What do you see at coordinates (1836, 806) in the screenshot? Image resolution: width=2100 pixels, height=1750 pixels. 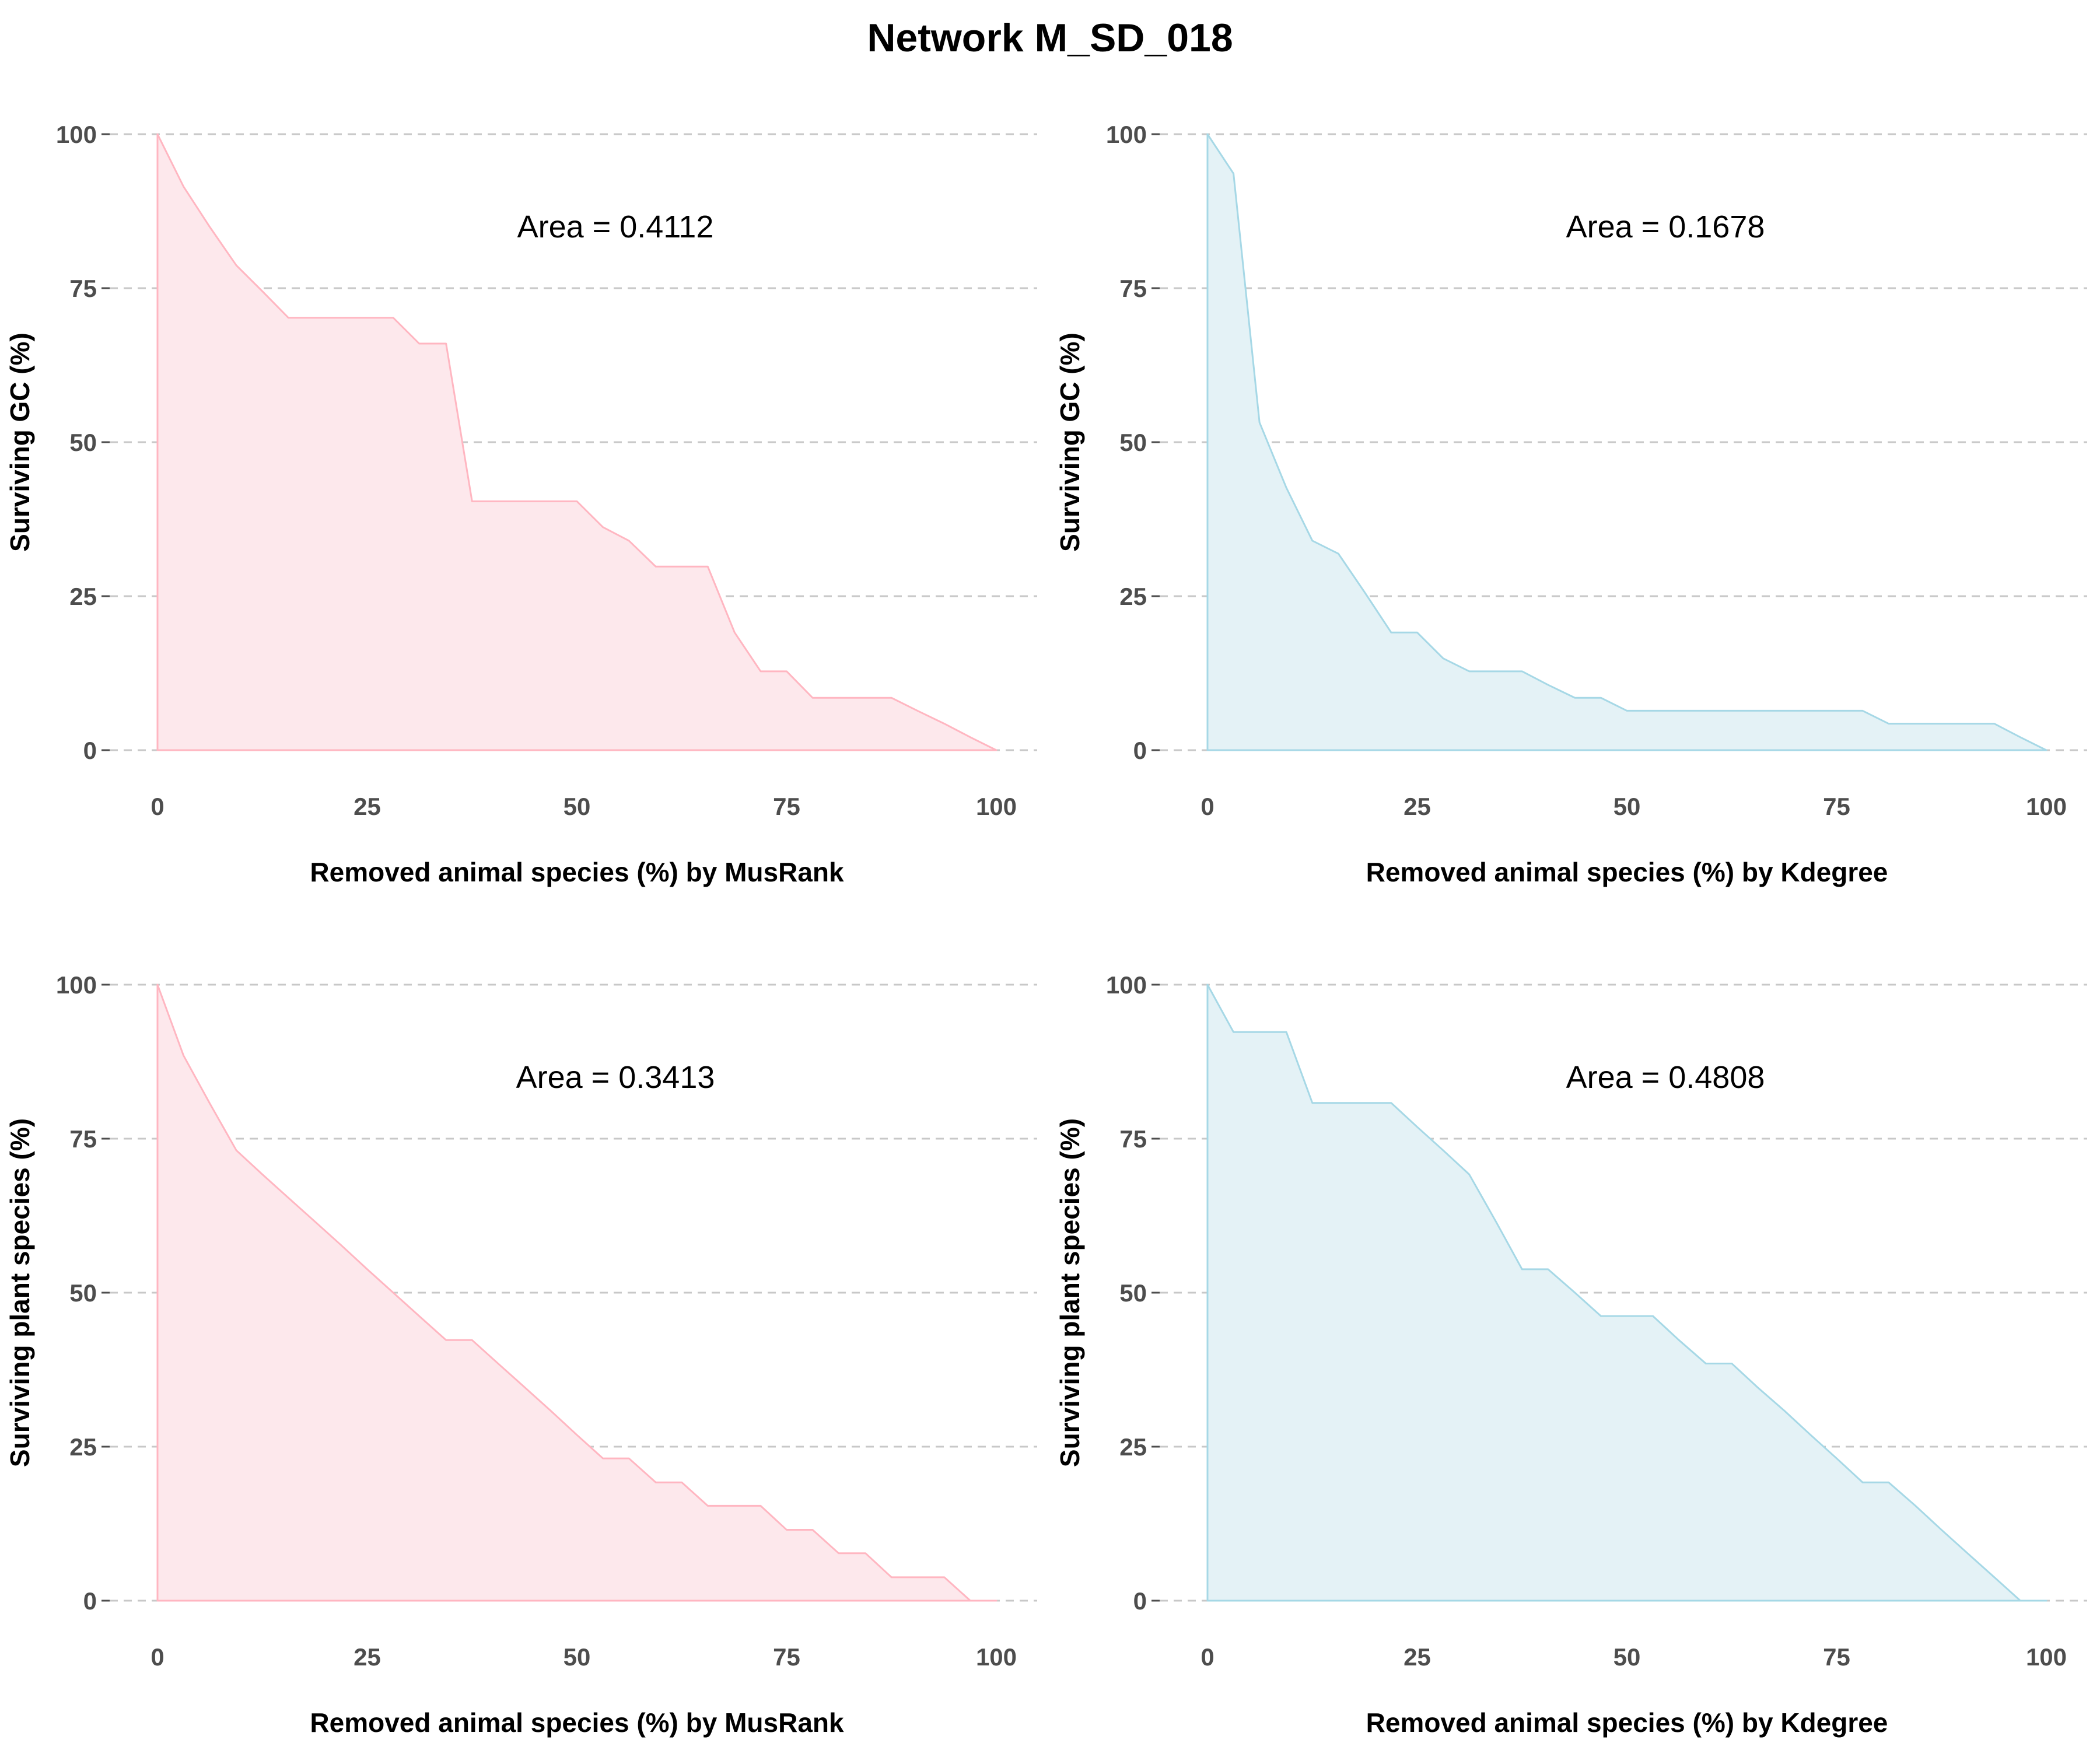 I see `x-tick-label: 75` at bounding box center [1836, 806].